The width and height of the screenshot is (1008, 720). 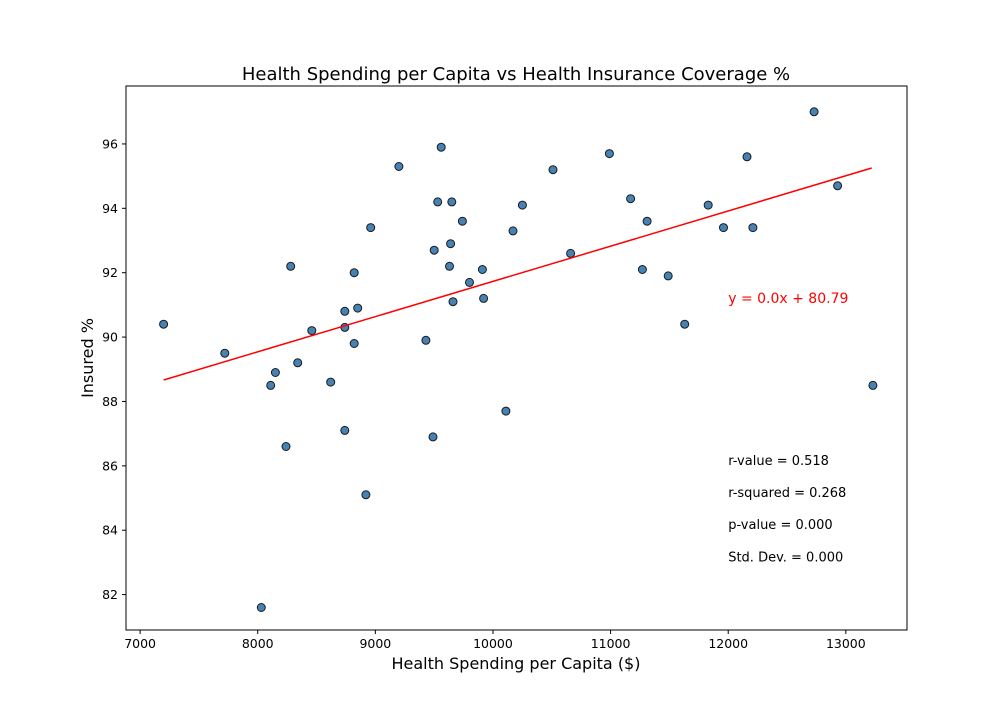 What do you see at coordinates (787, 493) in the screenshot?
I see `stat-label-1: r-squared = 0.268` at bounding box center [787, 493].